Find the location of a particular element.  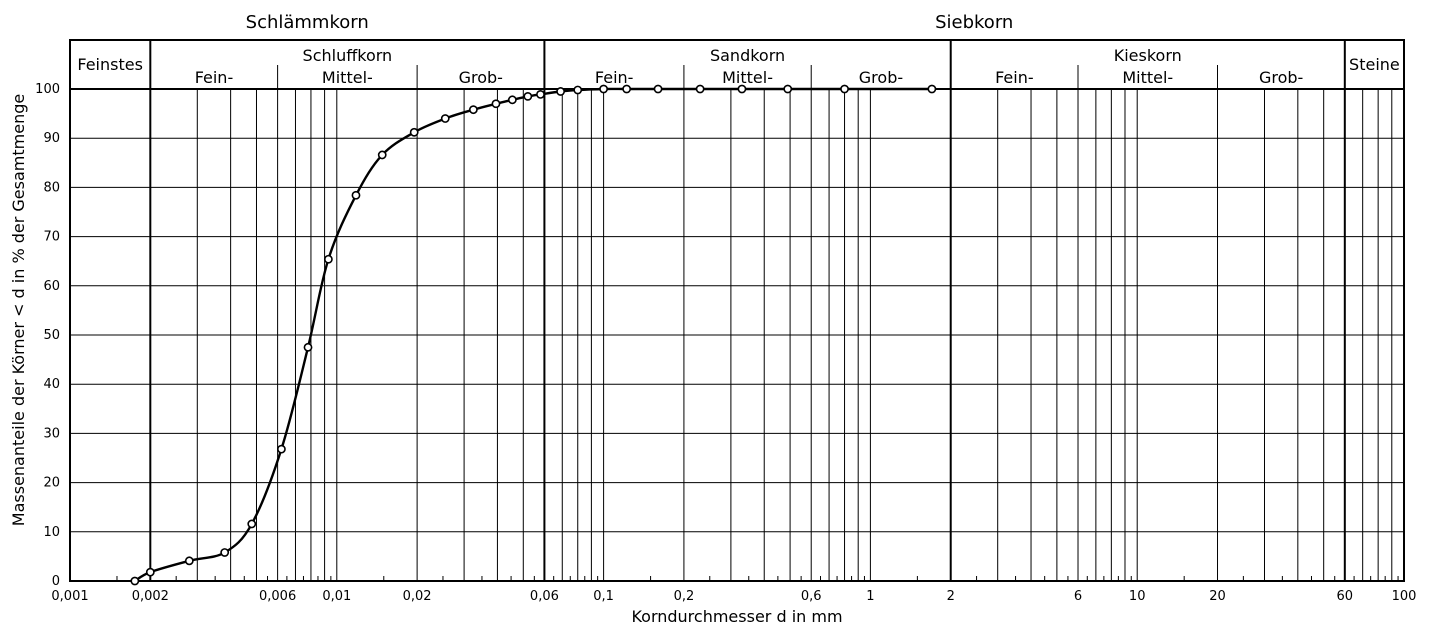

x-tick-label: 60 is located at coordinates (1345, 596).